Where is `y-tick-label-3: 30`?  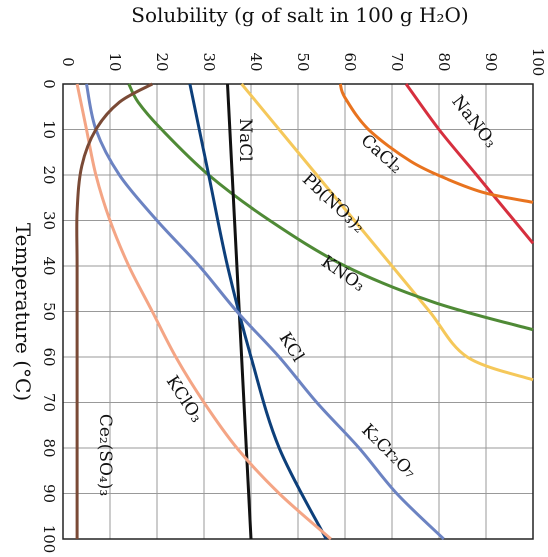
y-tick-label-3: 30 is located at coordinates (49, 220).